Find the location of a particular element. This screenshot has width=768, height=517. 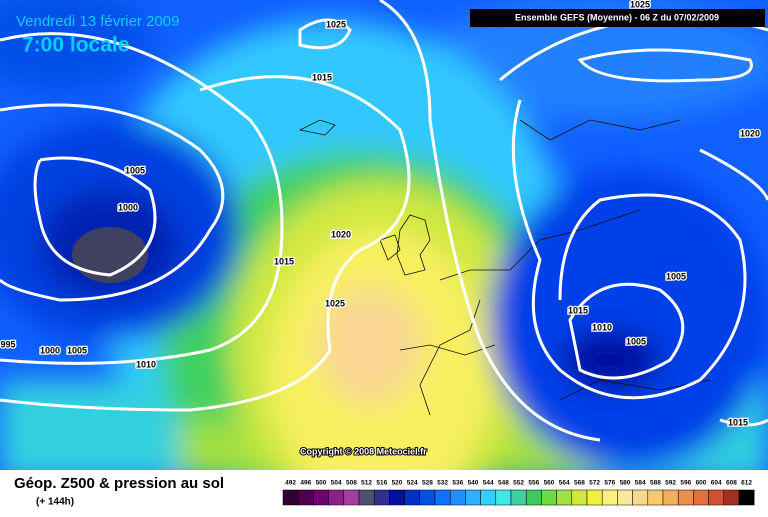

colorbar-label: 496 is located at coordinates (305, 483).